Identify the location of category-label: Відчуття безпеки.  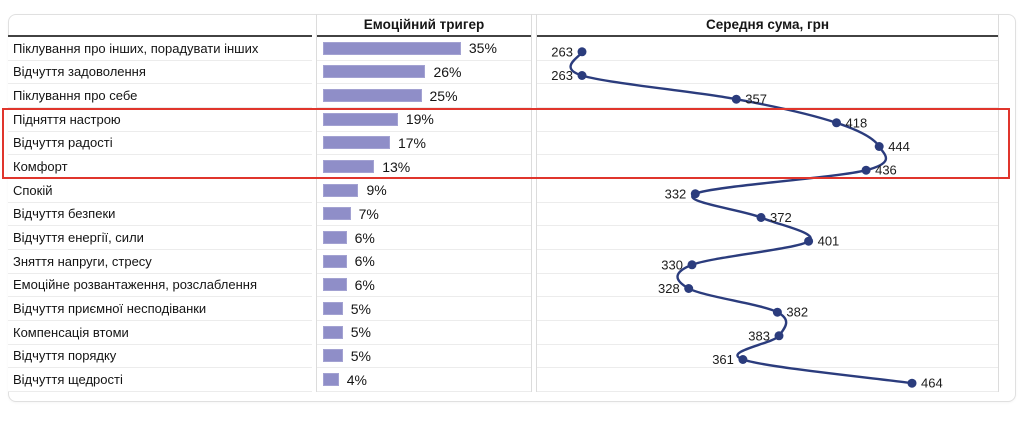
(64, 214).